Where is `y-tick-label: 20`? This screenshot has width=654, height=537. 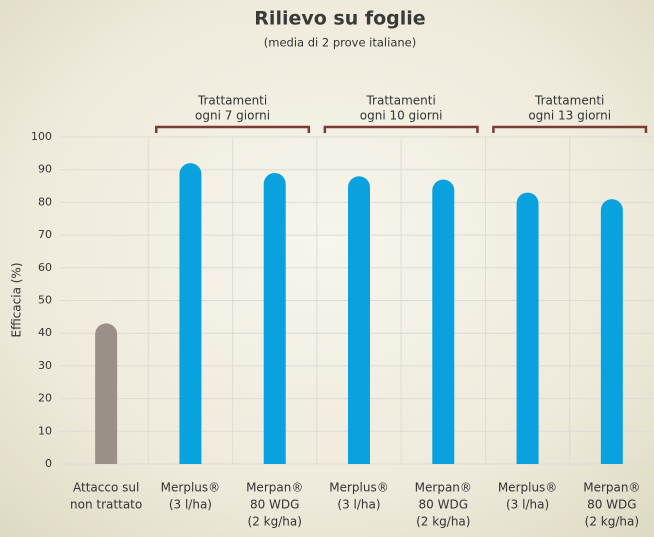
y-tick-label: 20 is located at coordinates (45, 398).